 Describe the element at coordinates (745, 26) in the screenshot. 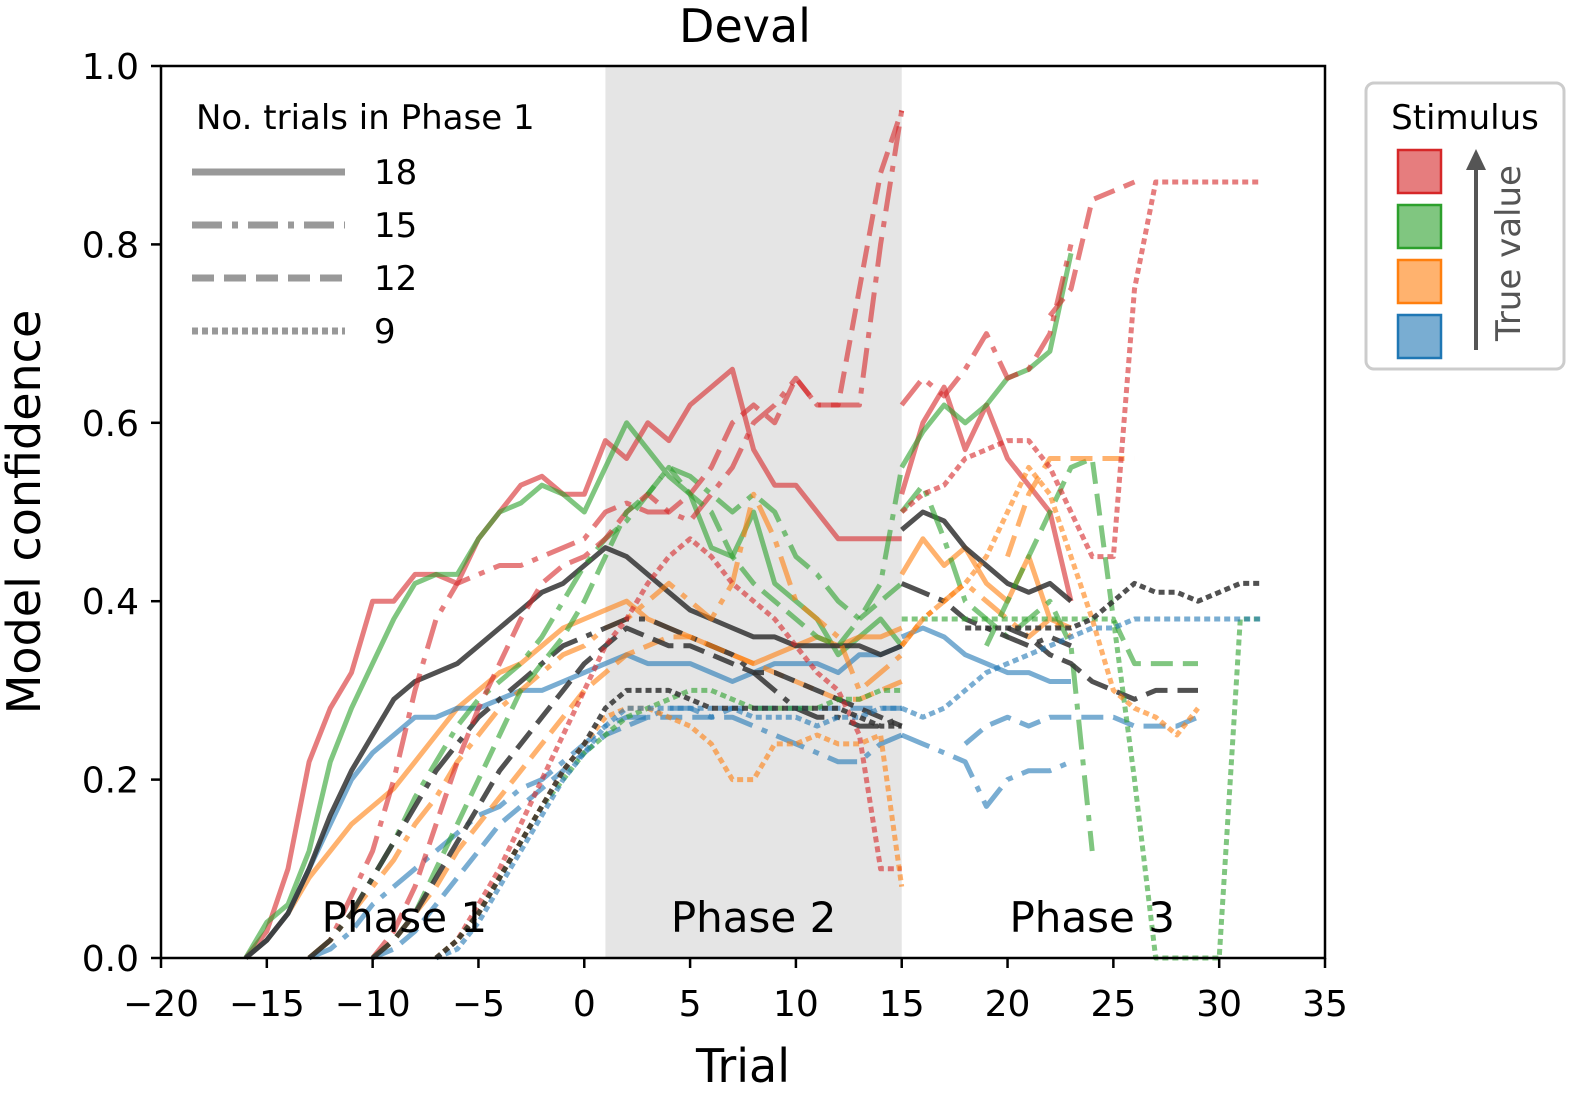

I see `chart-title: Deval` at that location.